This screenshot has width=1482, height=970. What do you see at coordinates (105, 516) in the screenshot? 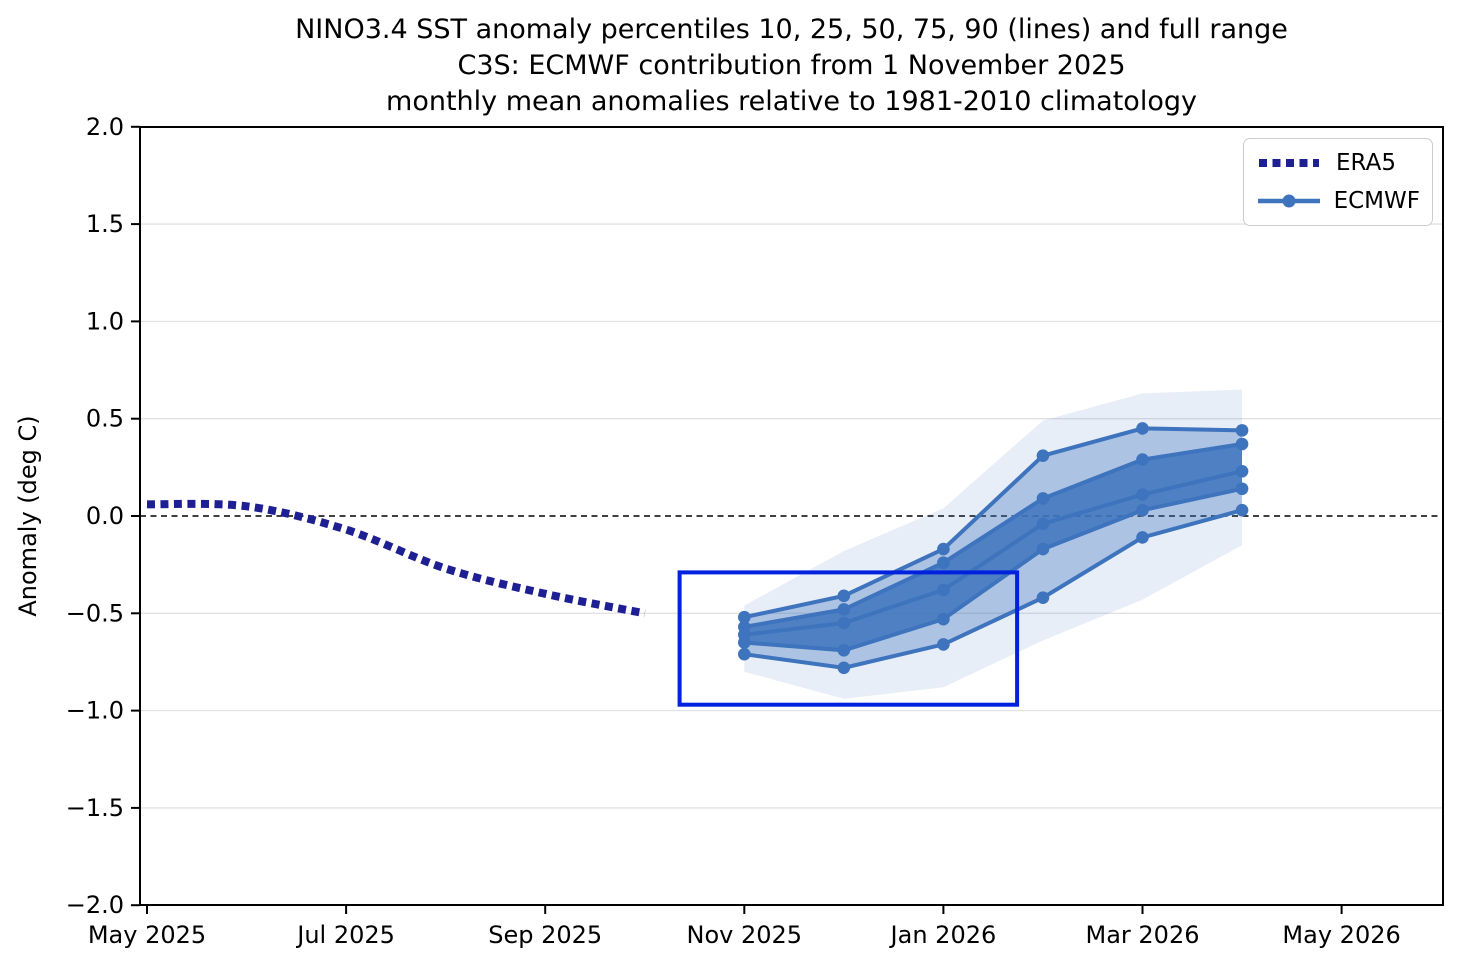
I see `y-tick-label: 0.0` at bounding box center [105, 516].